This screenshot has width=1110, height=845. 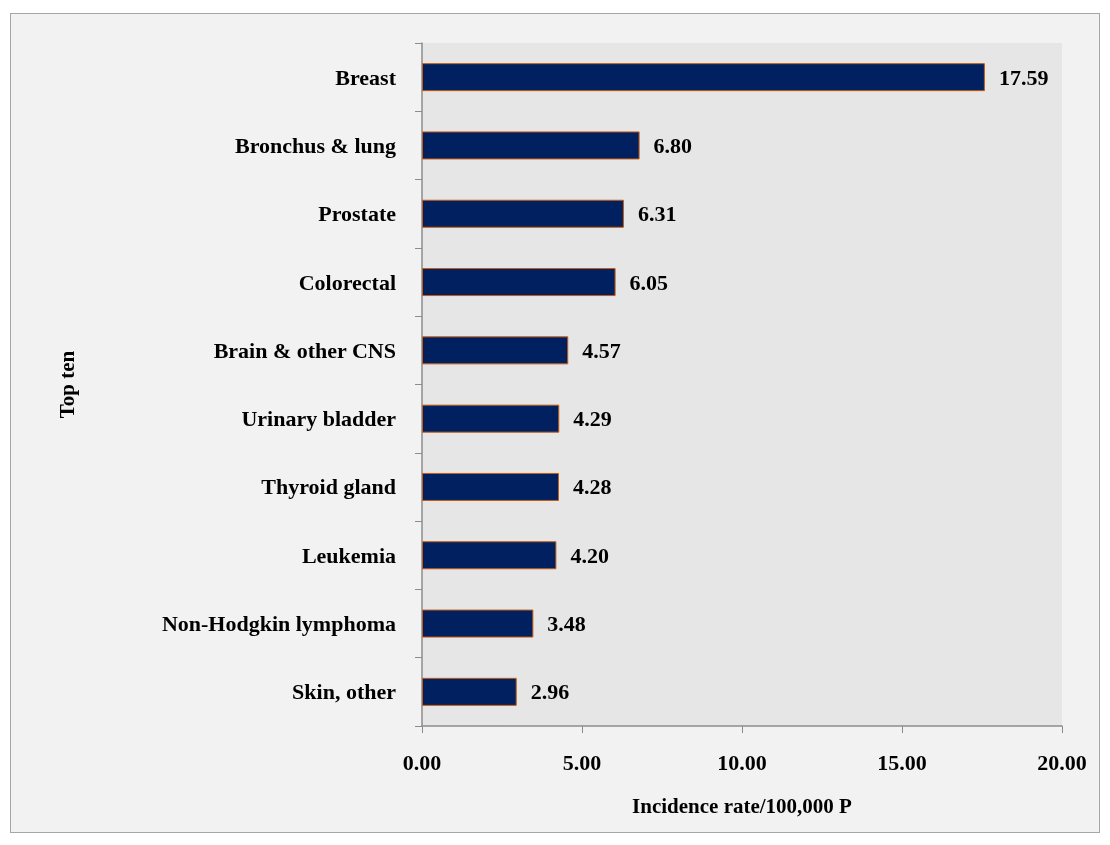 What do you see at coordinates (347, 282) in the screenshot?
I see `y-tick-label: Colorectal` at bounding box center [347, 282].